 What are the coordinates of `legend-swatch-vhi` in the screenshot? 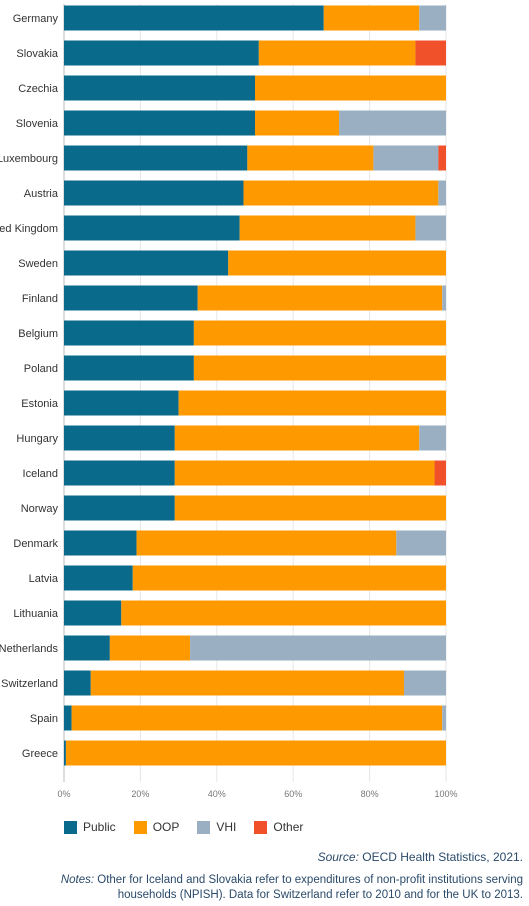 It's located at (204, 827).